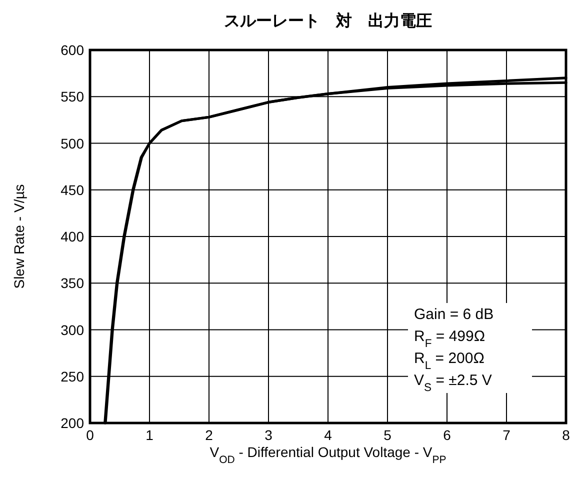 The image size is (572, 477). I want to click on y-tick-label: 400, so click(72, 236).